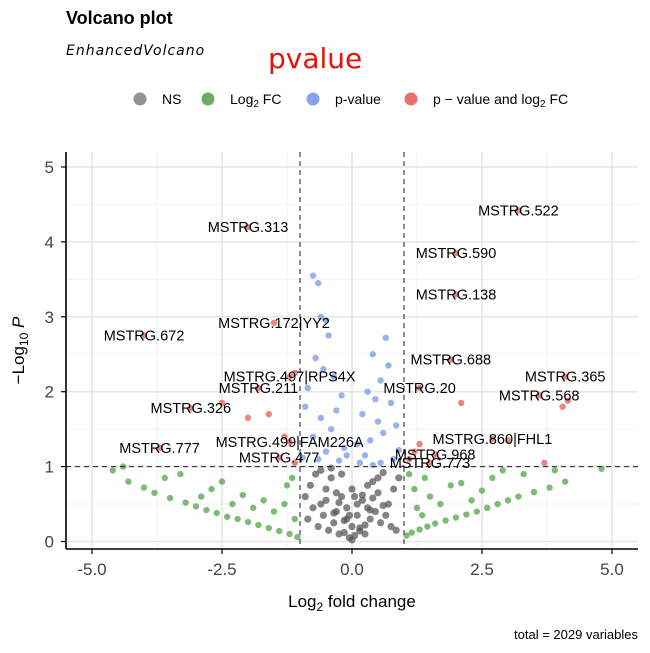  I want to click on chart-caption: total = 2029 variables, so click(576, 634).